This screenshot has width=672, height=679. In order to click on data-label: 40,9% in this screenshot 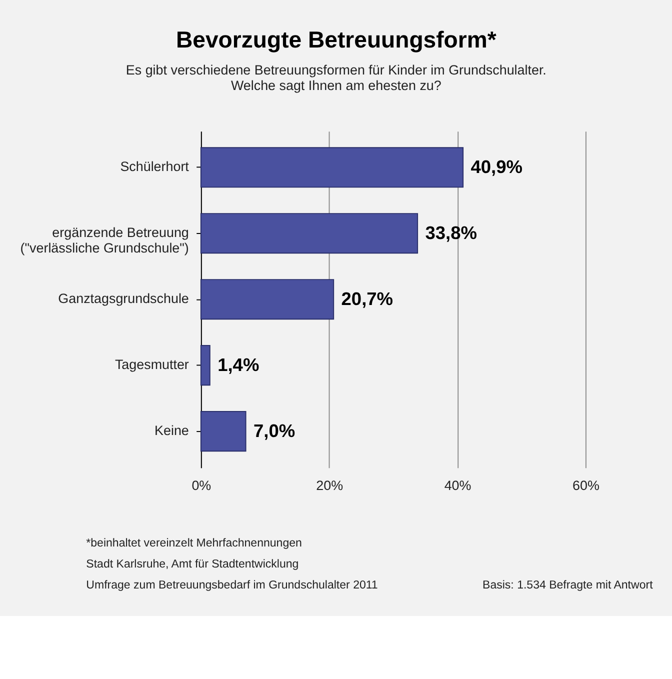, I will do `click(496, 167)`.